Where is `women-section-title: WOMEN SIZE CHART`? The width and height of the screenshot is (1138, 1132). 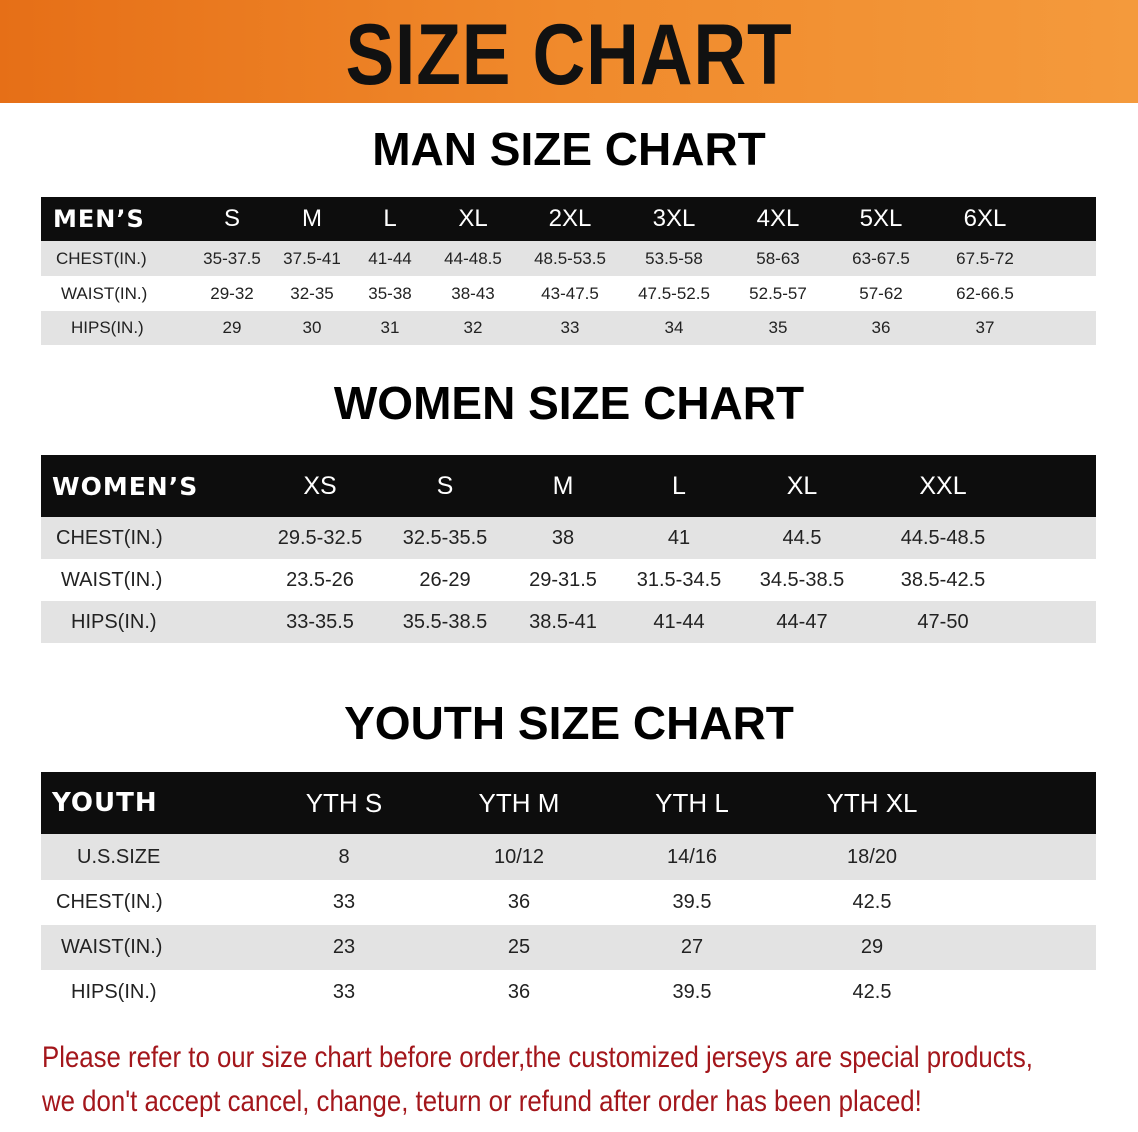 women-section-title: WOMEN SIZE CHART is located at coordinates (569, 403).